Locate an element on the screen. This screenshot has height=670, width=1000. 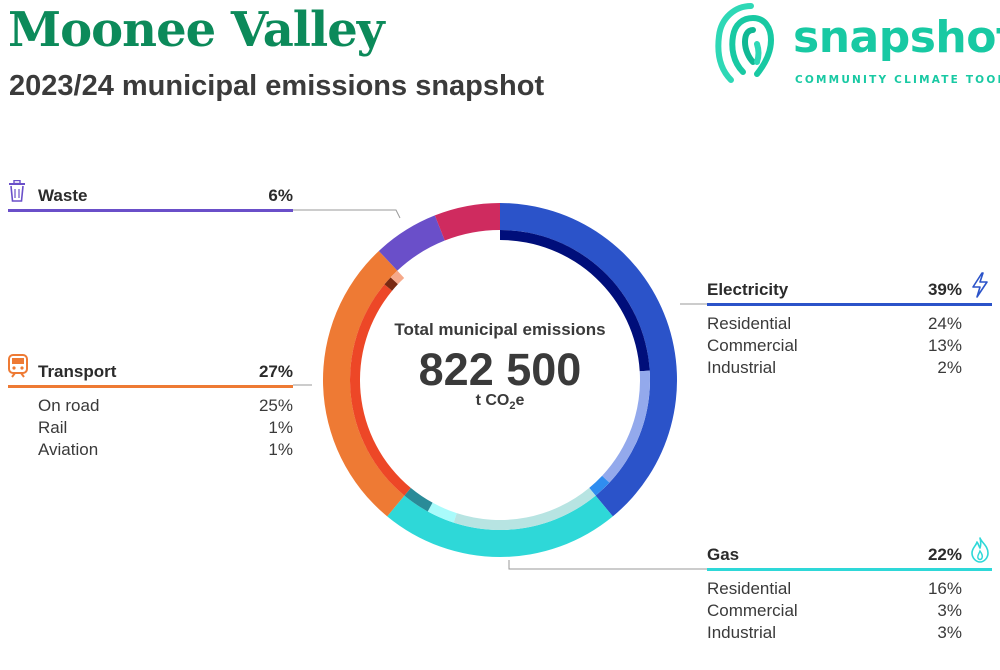
page-title: Moonee Valley is located at coordinates (196, 30).